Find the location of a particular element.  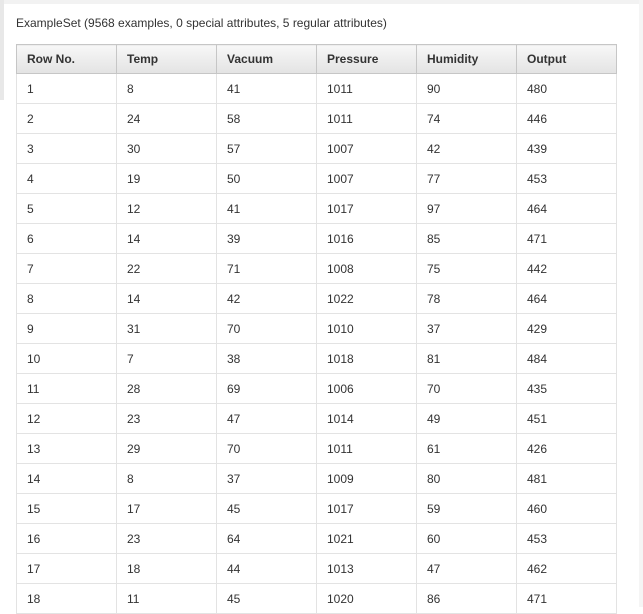

column-header-humidity: Humidity is located at coordinates (466, 59).